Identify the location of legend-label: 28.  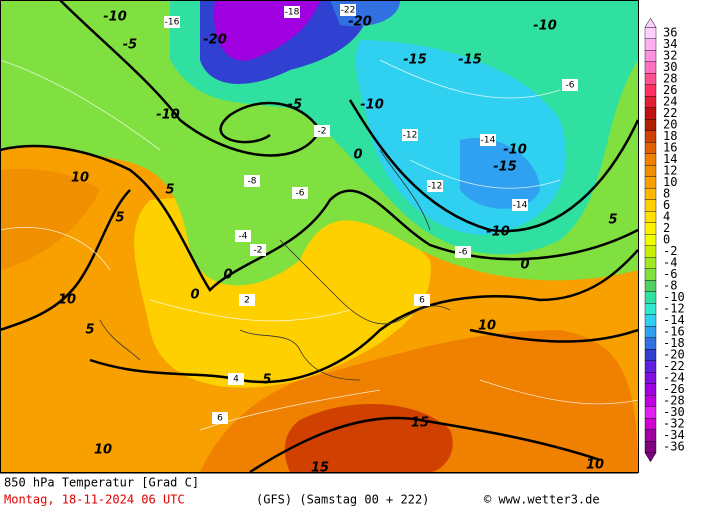
(670, 79).